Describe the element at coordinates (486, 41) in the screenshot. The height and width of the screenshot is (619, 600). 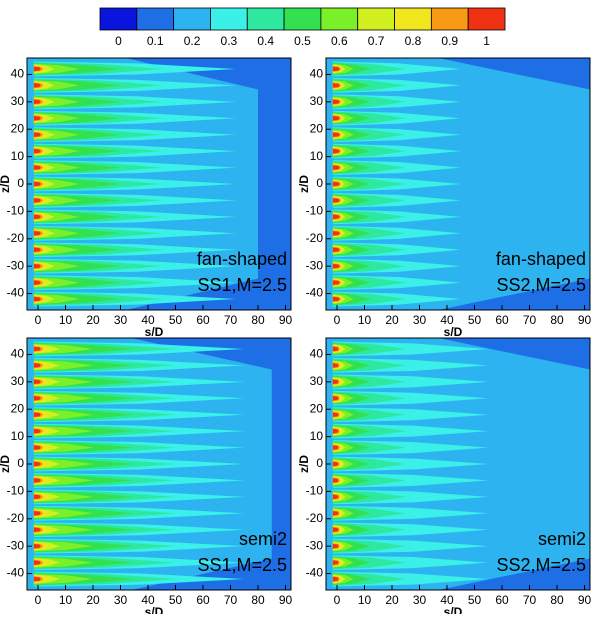
I see `colorbar-label: 1` at that location.